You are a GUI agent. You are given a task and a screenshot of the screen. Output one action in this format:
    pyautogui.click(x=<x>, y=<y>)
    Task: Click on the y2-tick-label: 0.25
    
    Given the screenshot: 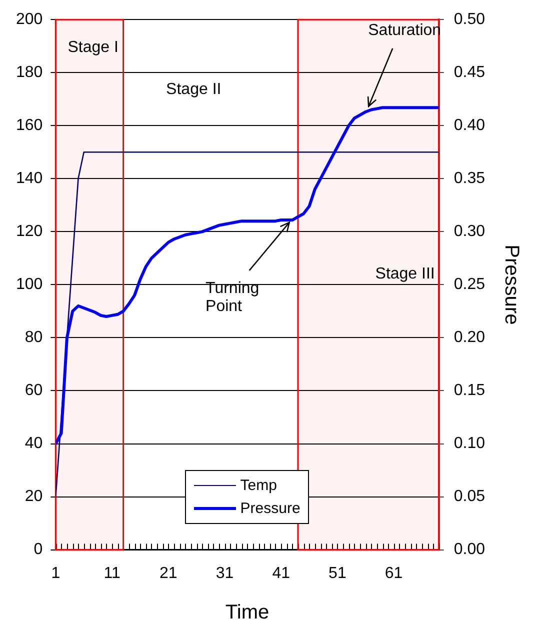 What is the action you would take?
    pyautogui.click(x=470, y=285)
    